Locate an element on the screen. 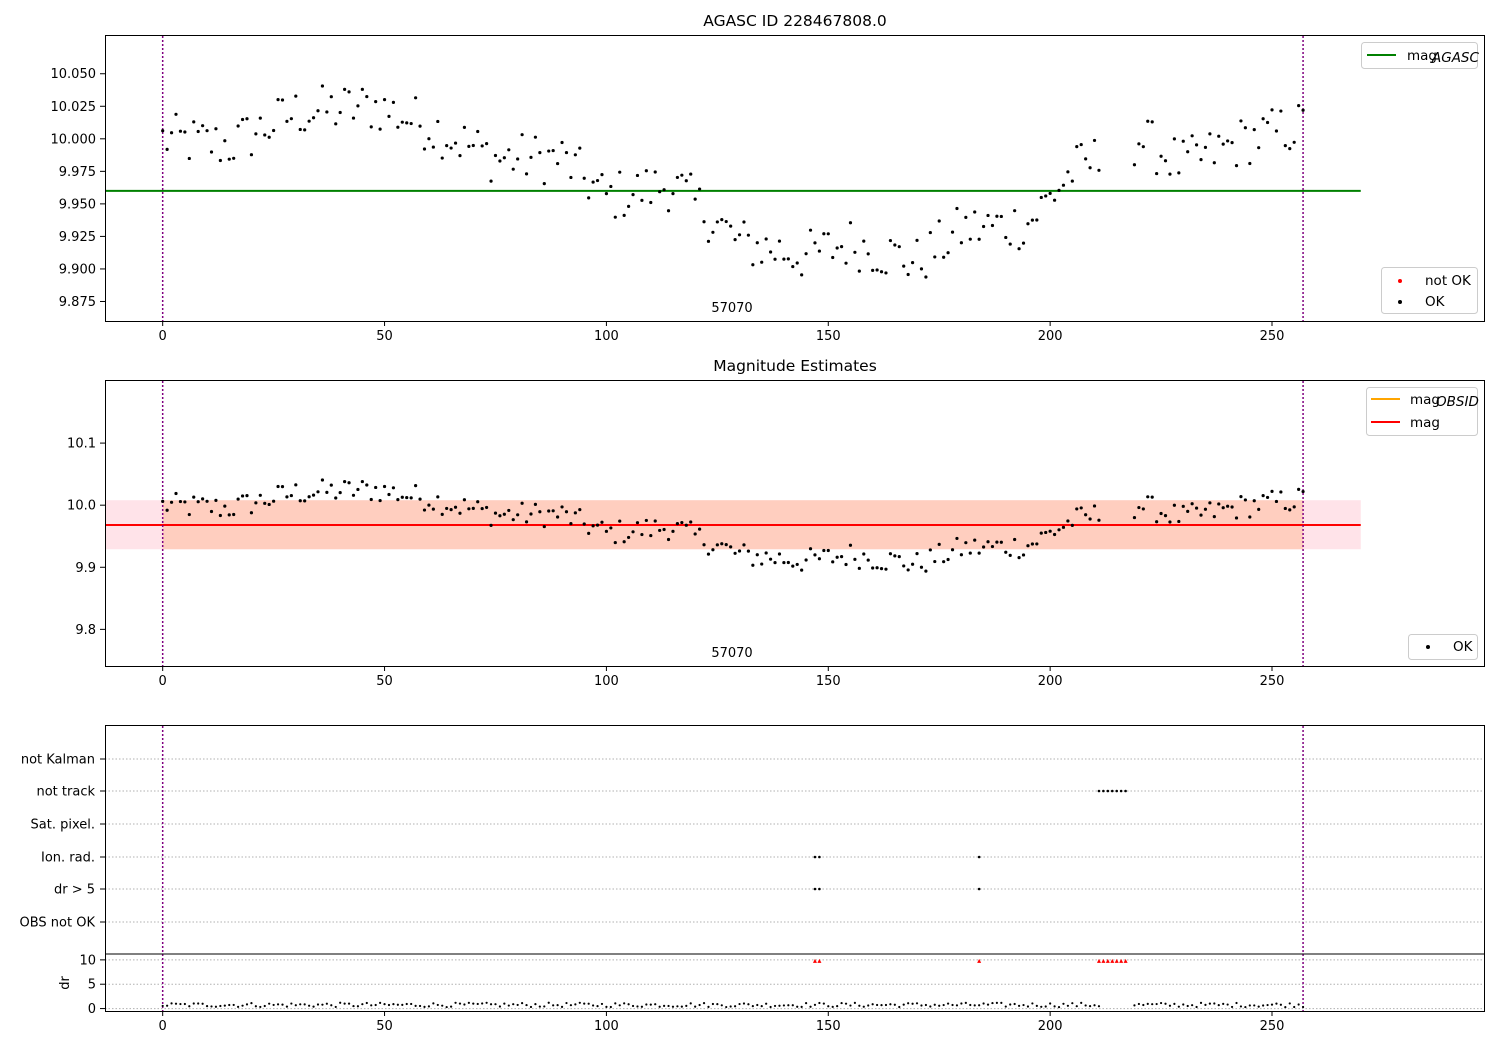 This screenshot has width=1500, height=1050. legend-mag-obsid-label: mag is located at coordinates (1425, 400).